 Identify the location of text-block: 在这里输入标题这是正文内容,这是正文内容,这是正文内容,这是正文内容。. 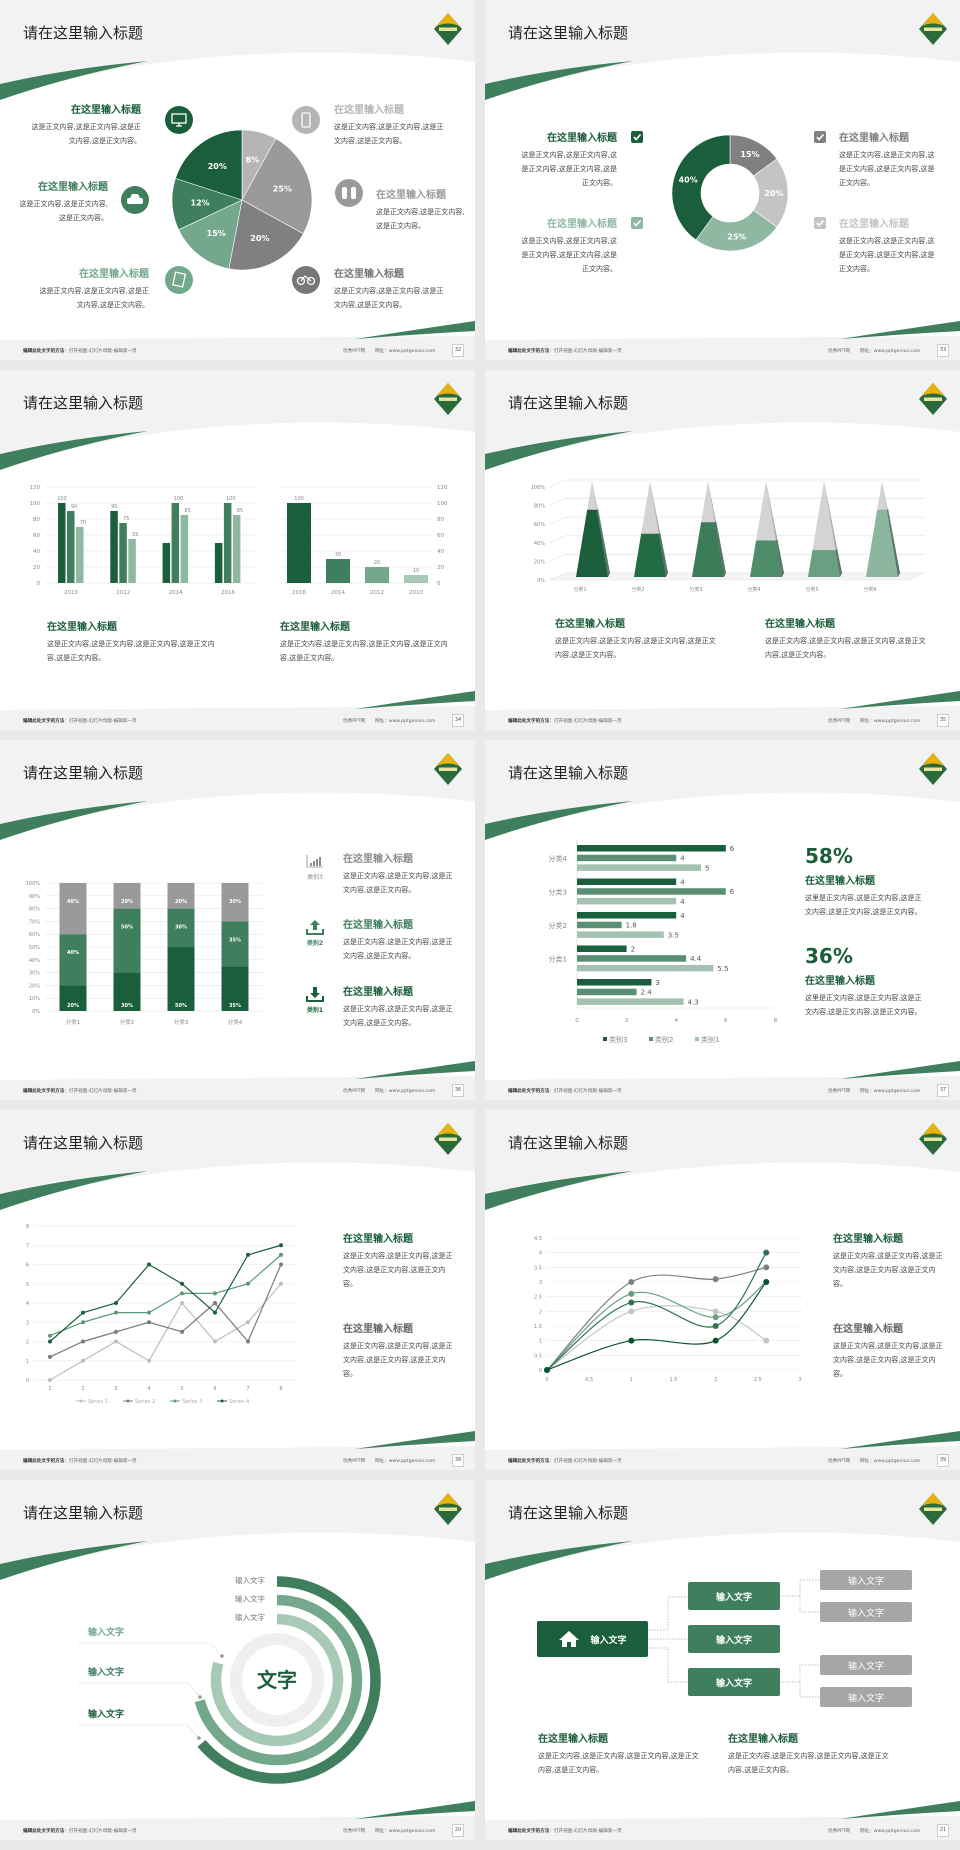
(400, 873).